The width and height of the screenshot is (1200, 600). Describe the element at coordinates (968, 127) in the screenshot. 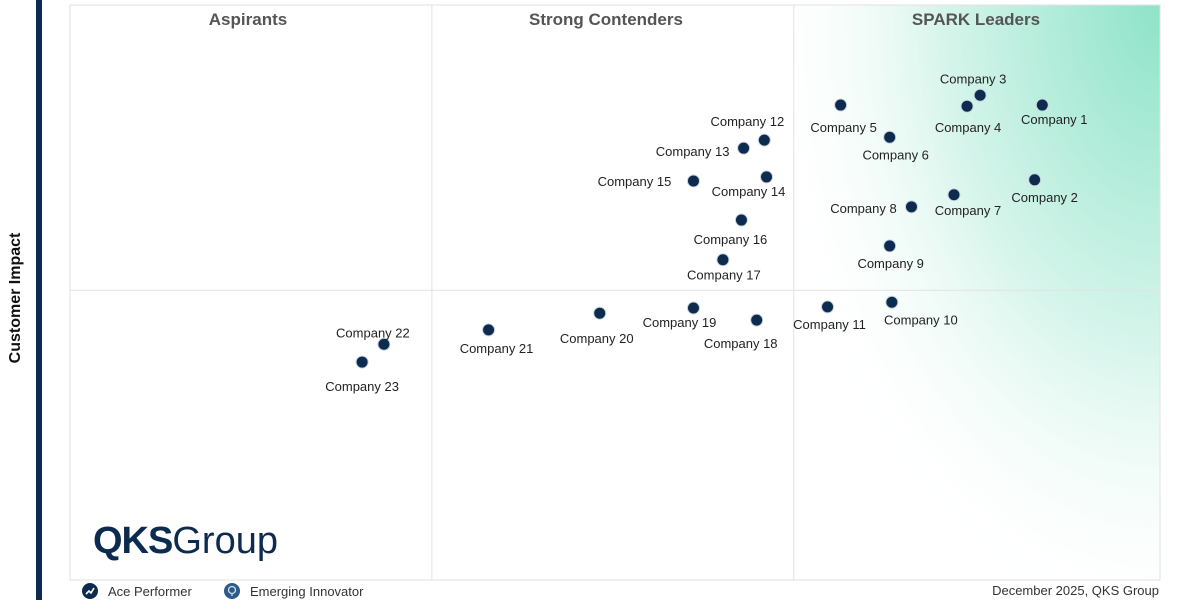

I see `data-label: Company 4` at that location.